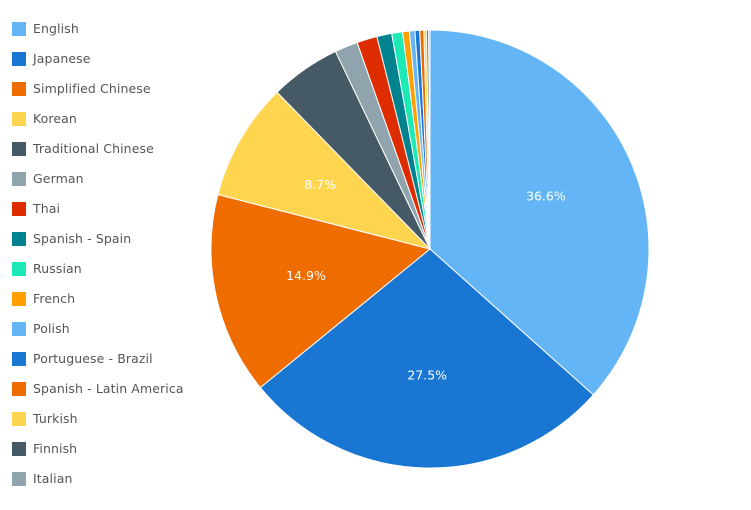  What do you see at coordinates (62, 58) in the screenshot?
I see `legend-label: Japanese` at bounding box center [62, 58].